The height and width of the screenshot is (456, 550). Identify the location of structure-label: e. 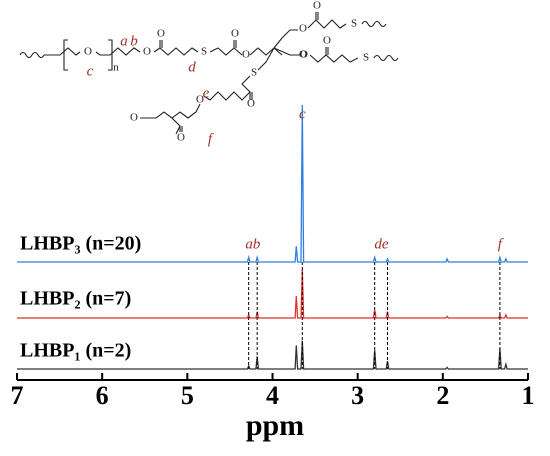
(206, 93).